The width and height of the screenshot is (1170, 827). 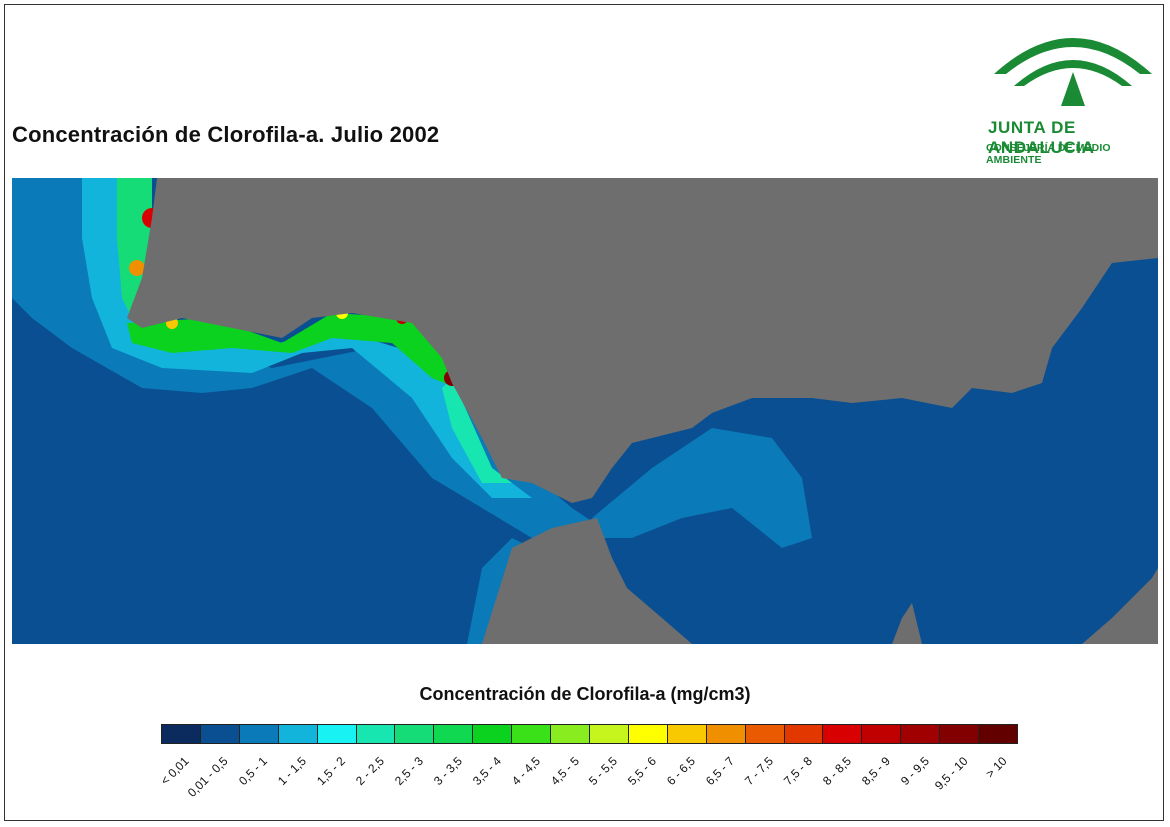 I want to click on land-north-africa, so click(x=587, y=581).